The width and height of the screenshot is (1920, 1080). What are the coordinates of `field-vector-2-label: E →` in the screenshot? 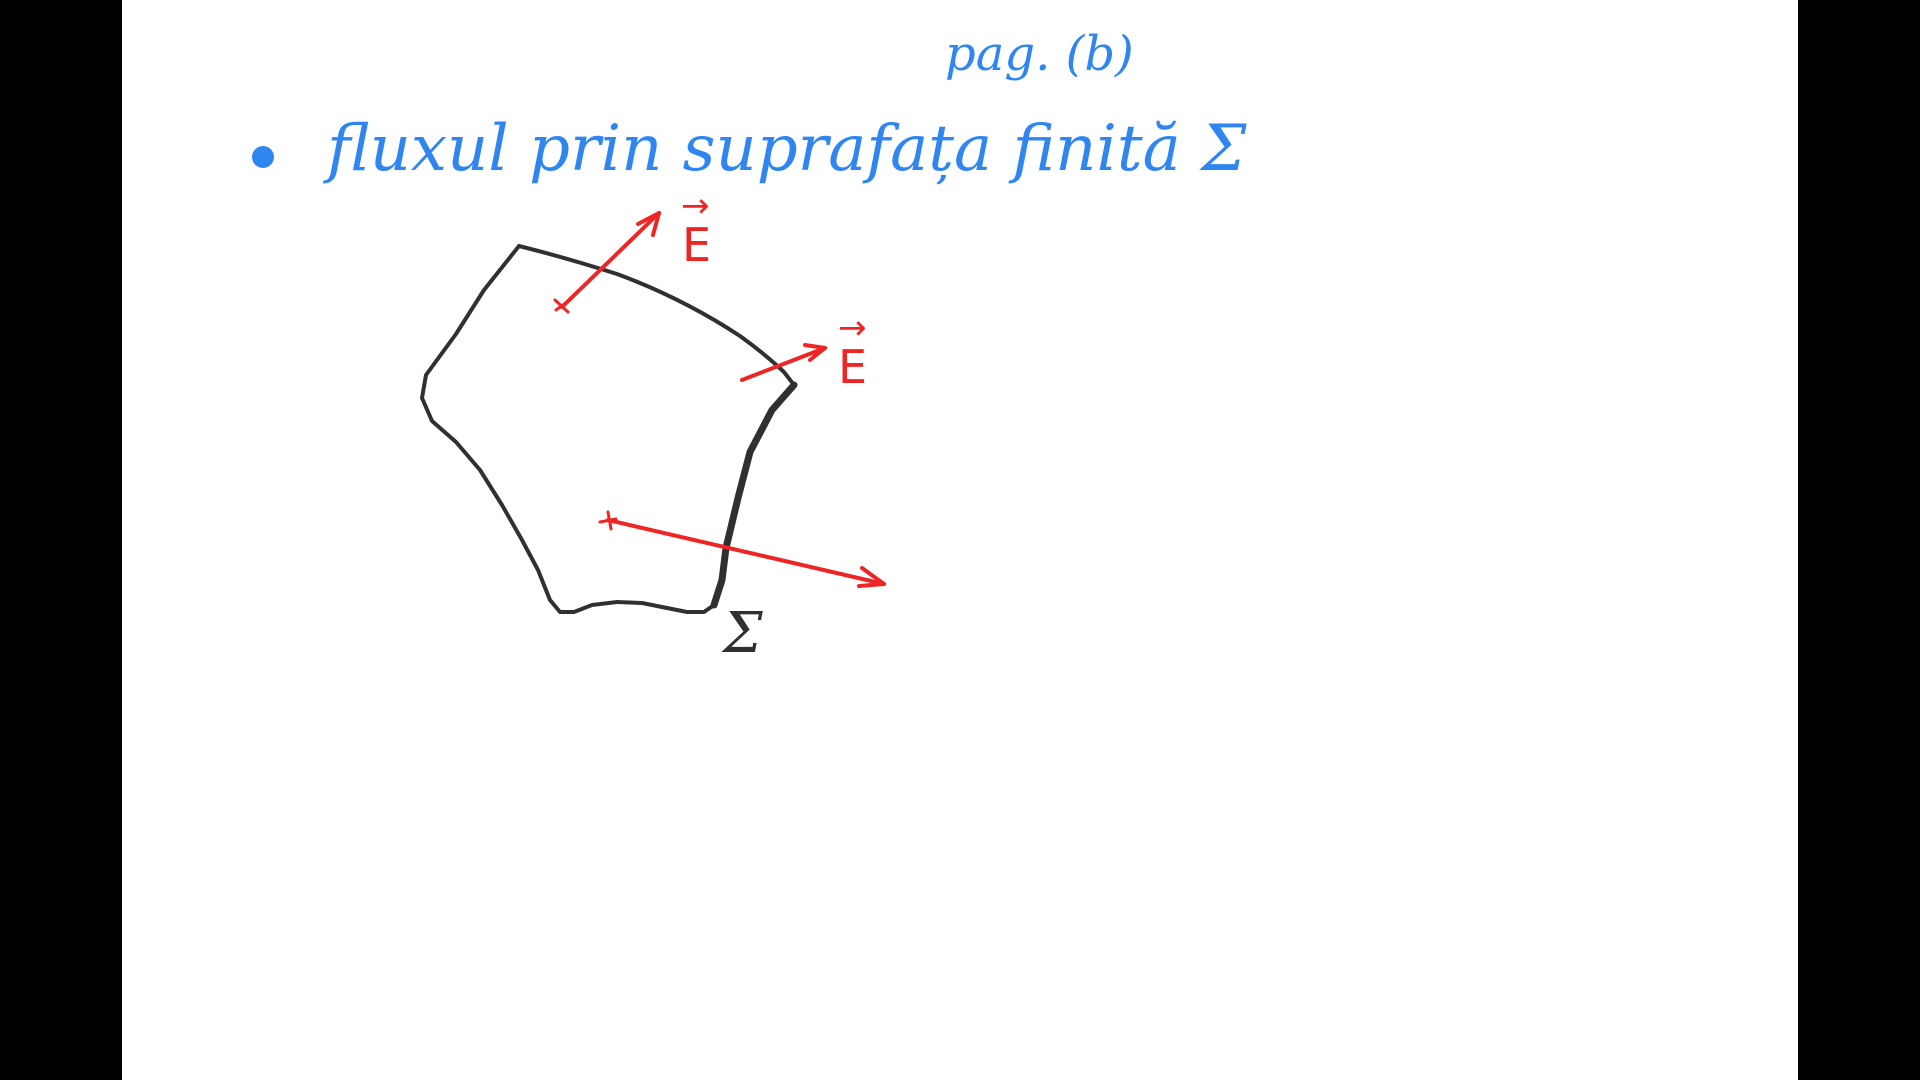 It's located at (852, 351).